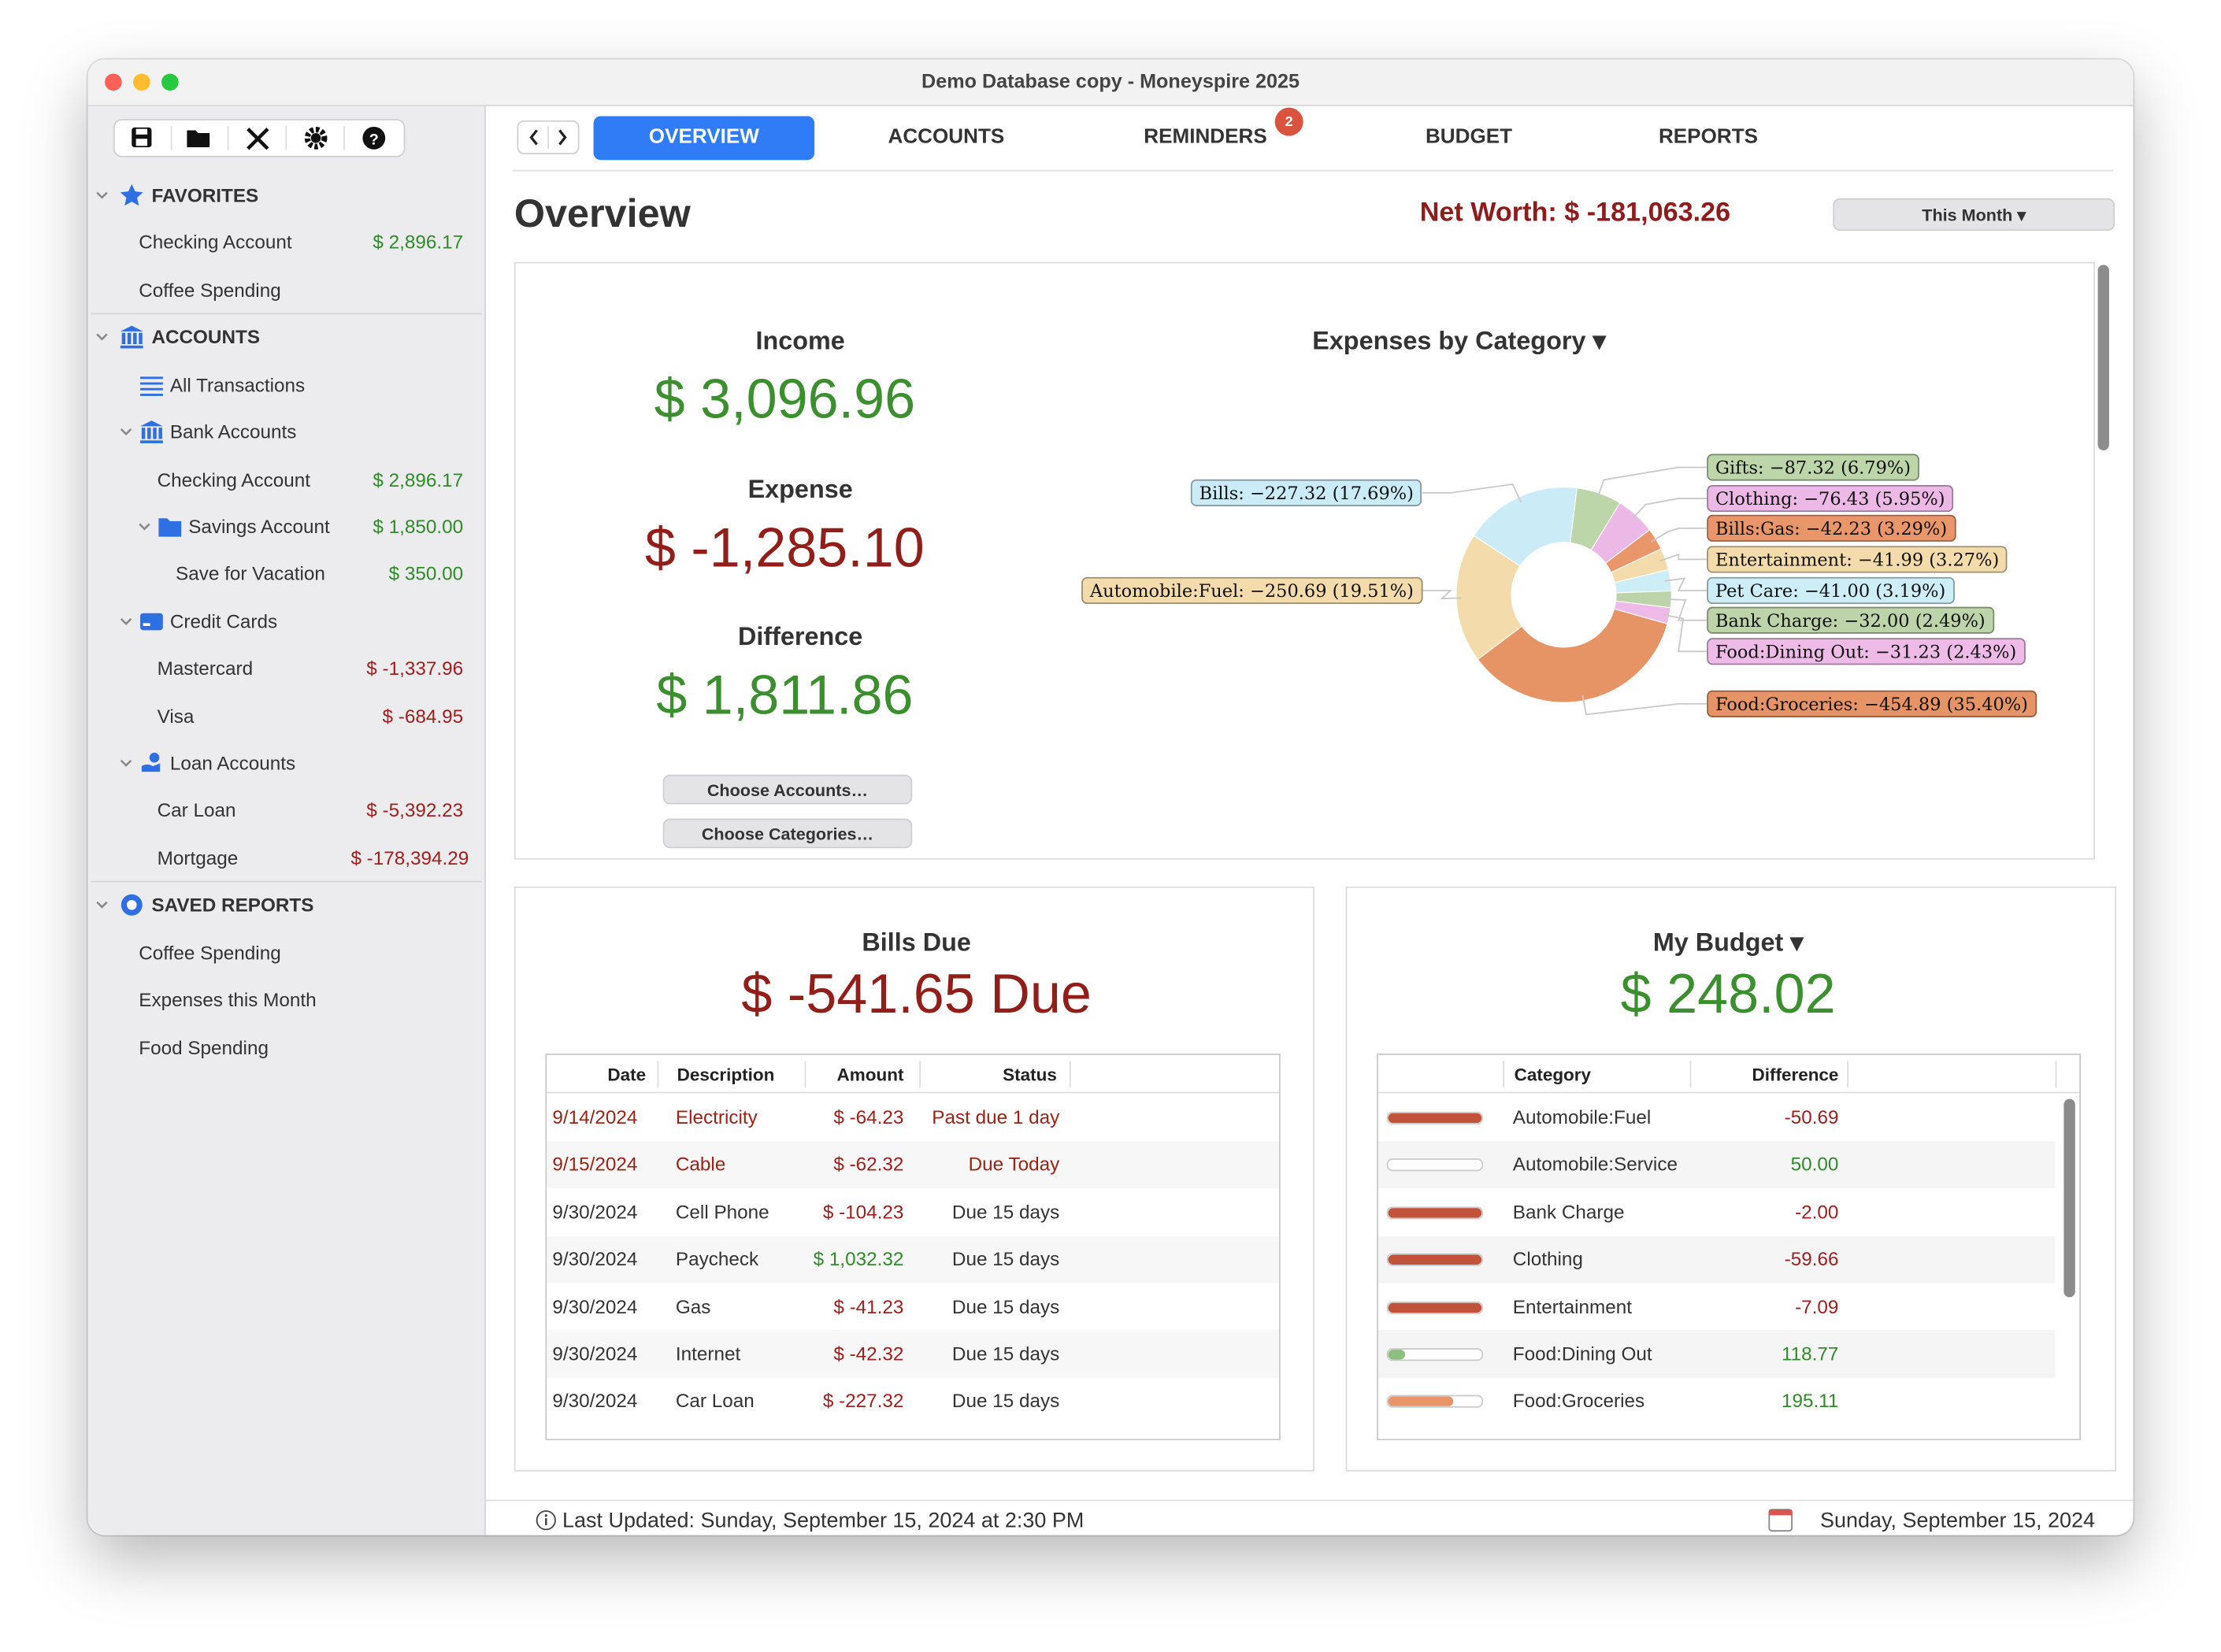  What do you see at coordinates (602, 213) in the screenshot?
I see `overview-title: Overview` at bounding box center [602, 213].